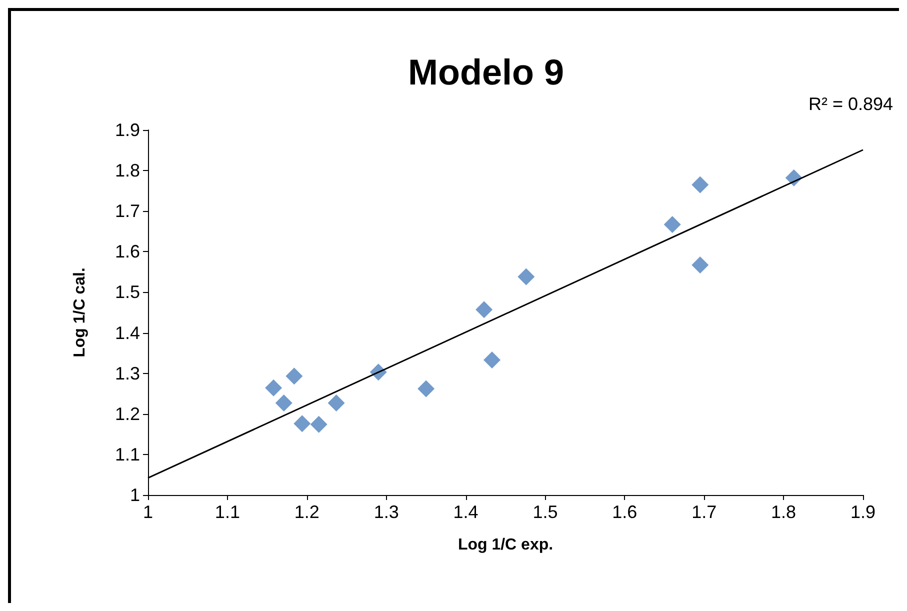 The width and height of the screenshot is (907, 611). Describe the element at coordinates (148, 512) in the screenshot. I see `x-tick-label: 1` at that location.